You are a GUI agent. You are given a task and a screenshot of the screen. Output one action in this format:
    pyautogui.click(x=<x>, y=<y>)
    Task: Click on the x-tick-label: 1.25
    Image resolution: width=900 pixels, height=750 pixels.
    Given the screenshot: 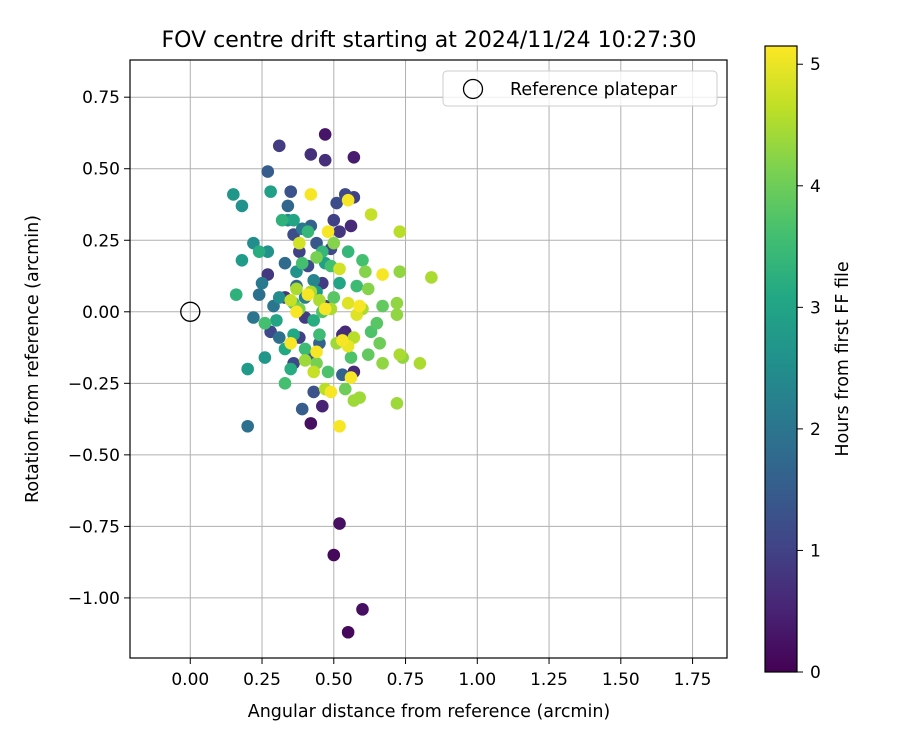 What is the action you would take?
    pyautogui.click(x=549, y=680)
    